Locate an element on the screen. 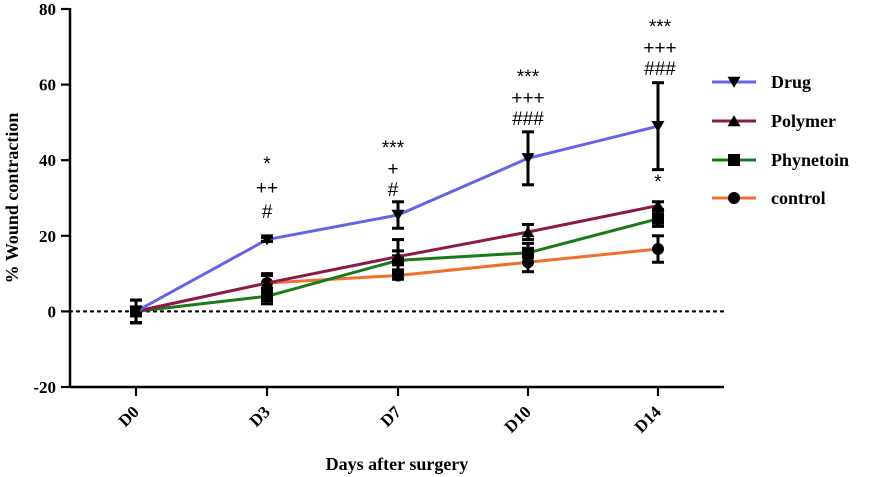 Image resolution: width=872 pixels, height=477 pixels. legend-item-control: control is located at coordinates (769, 198).